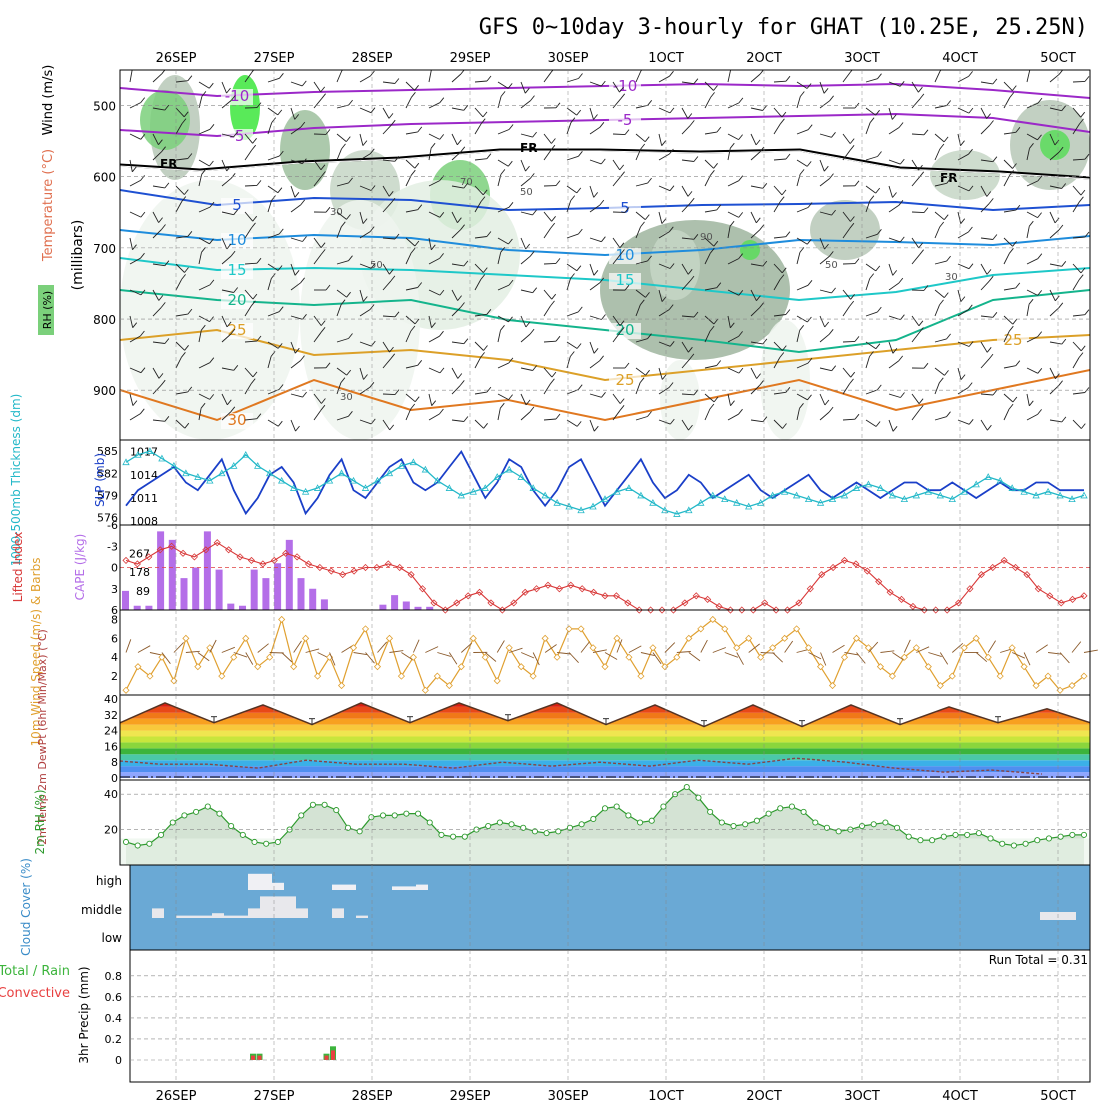 Image resolution: width=1100 pixels, height=1100 pixels. Describe the element at coordinates (605, 164) in the screenshot. I see `freezing-level-line` at that location.